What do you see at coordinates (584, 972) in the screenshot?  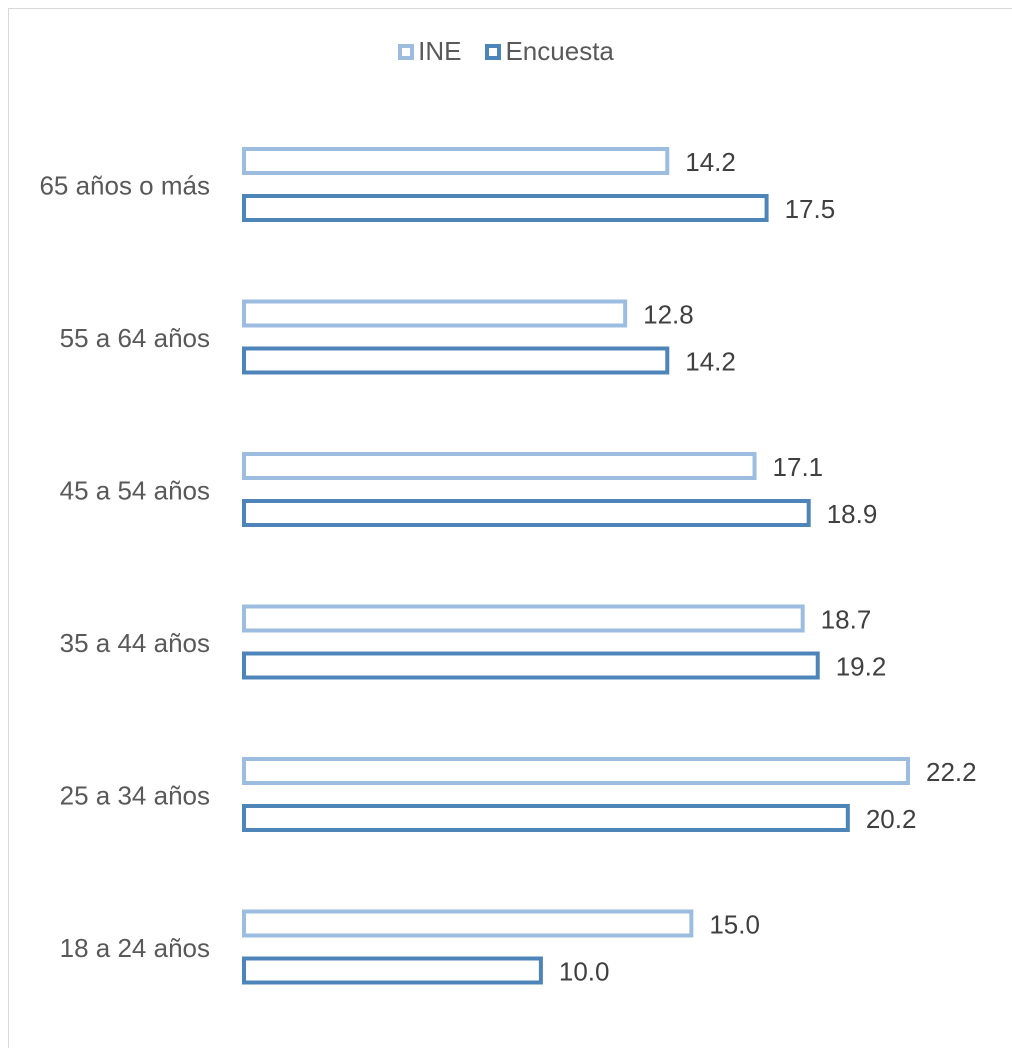 I see `data-label: 10.0` at bounding box center [584, 972].